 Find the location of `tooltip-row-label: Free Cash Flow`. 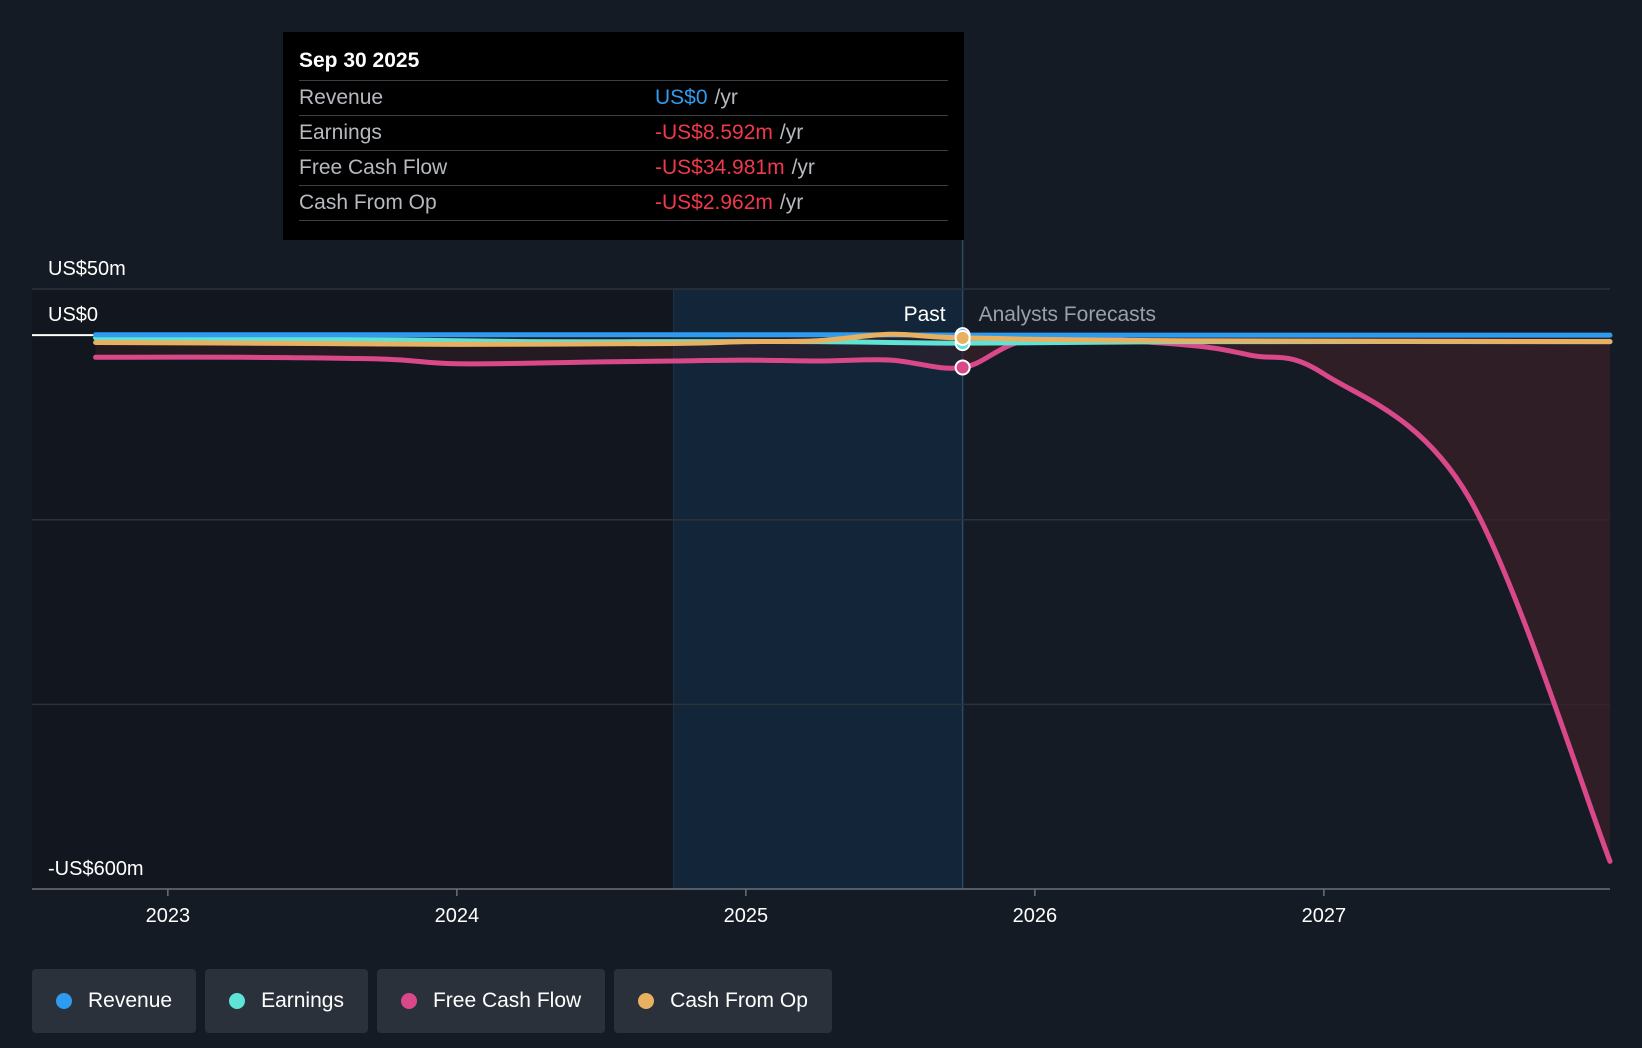

tooltip-row-label: Free Cash Flow is located at coordinates (373, 167).